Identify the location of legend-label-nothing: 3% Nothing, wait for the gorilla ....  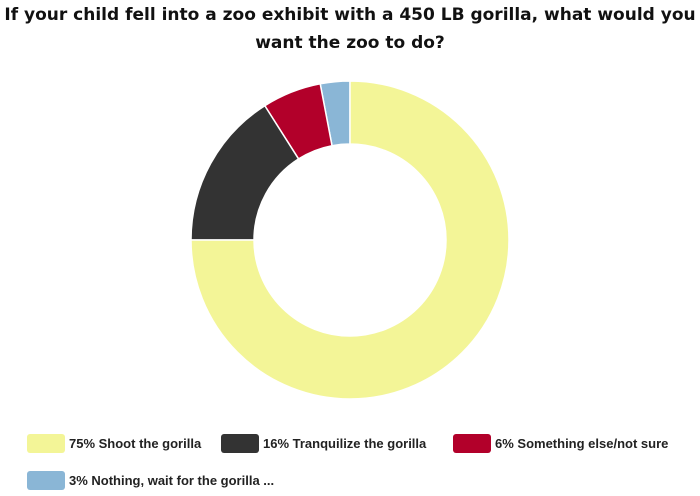
(172, 480).